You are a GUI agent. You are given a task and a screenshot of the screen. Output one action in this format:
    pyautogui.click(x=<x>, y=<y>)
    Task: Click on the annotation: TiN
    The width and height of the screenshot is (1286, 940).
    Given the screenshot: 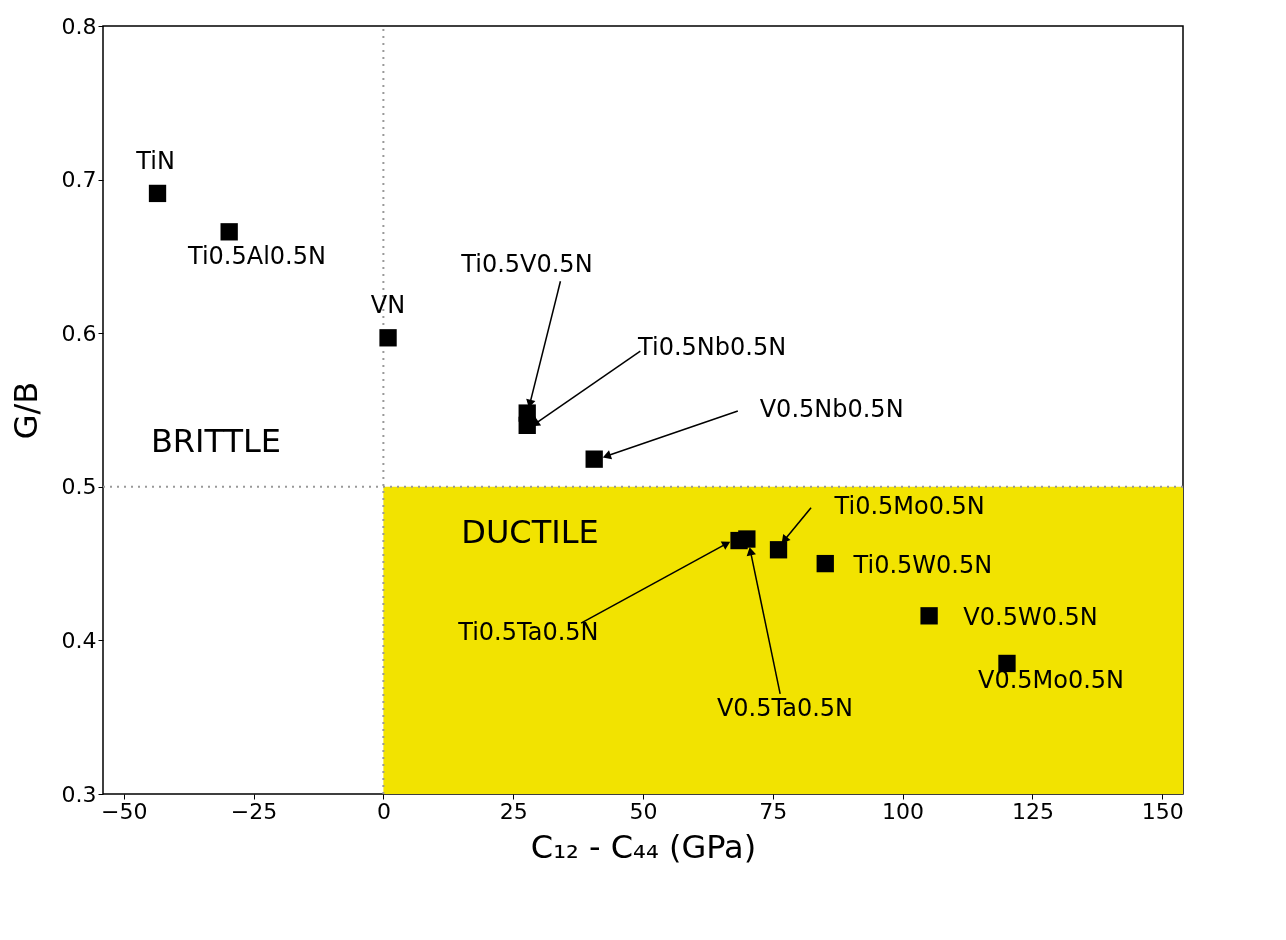 What is the action you would take?
    pyautogui.click(x=155, y=160)
    